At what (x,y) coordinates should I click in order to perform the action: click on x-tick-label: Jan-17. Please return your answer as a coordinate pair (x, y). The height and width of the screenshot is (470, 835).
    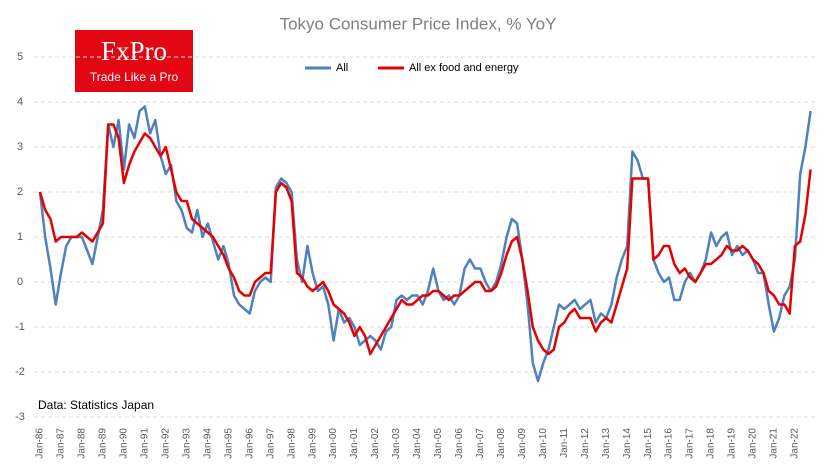
    Looking at the image, I should click on (690, 443).